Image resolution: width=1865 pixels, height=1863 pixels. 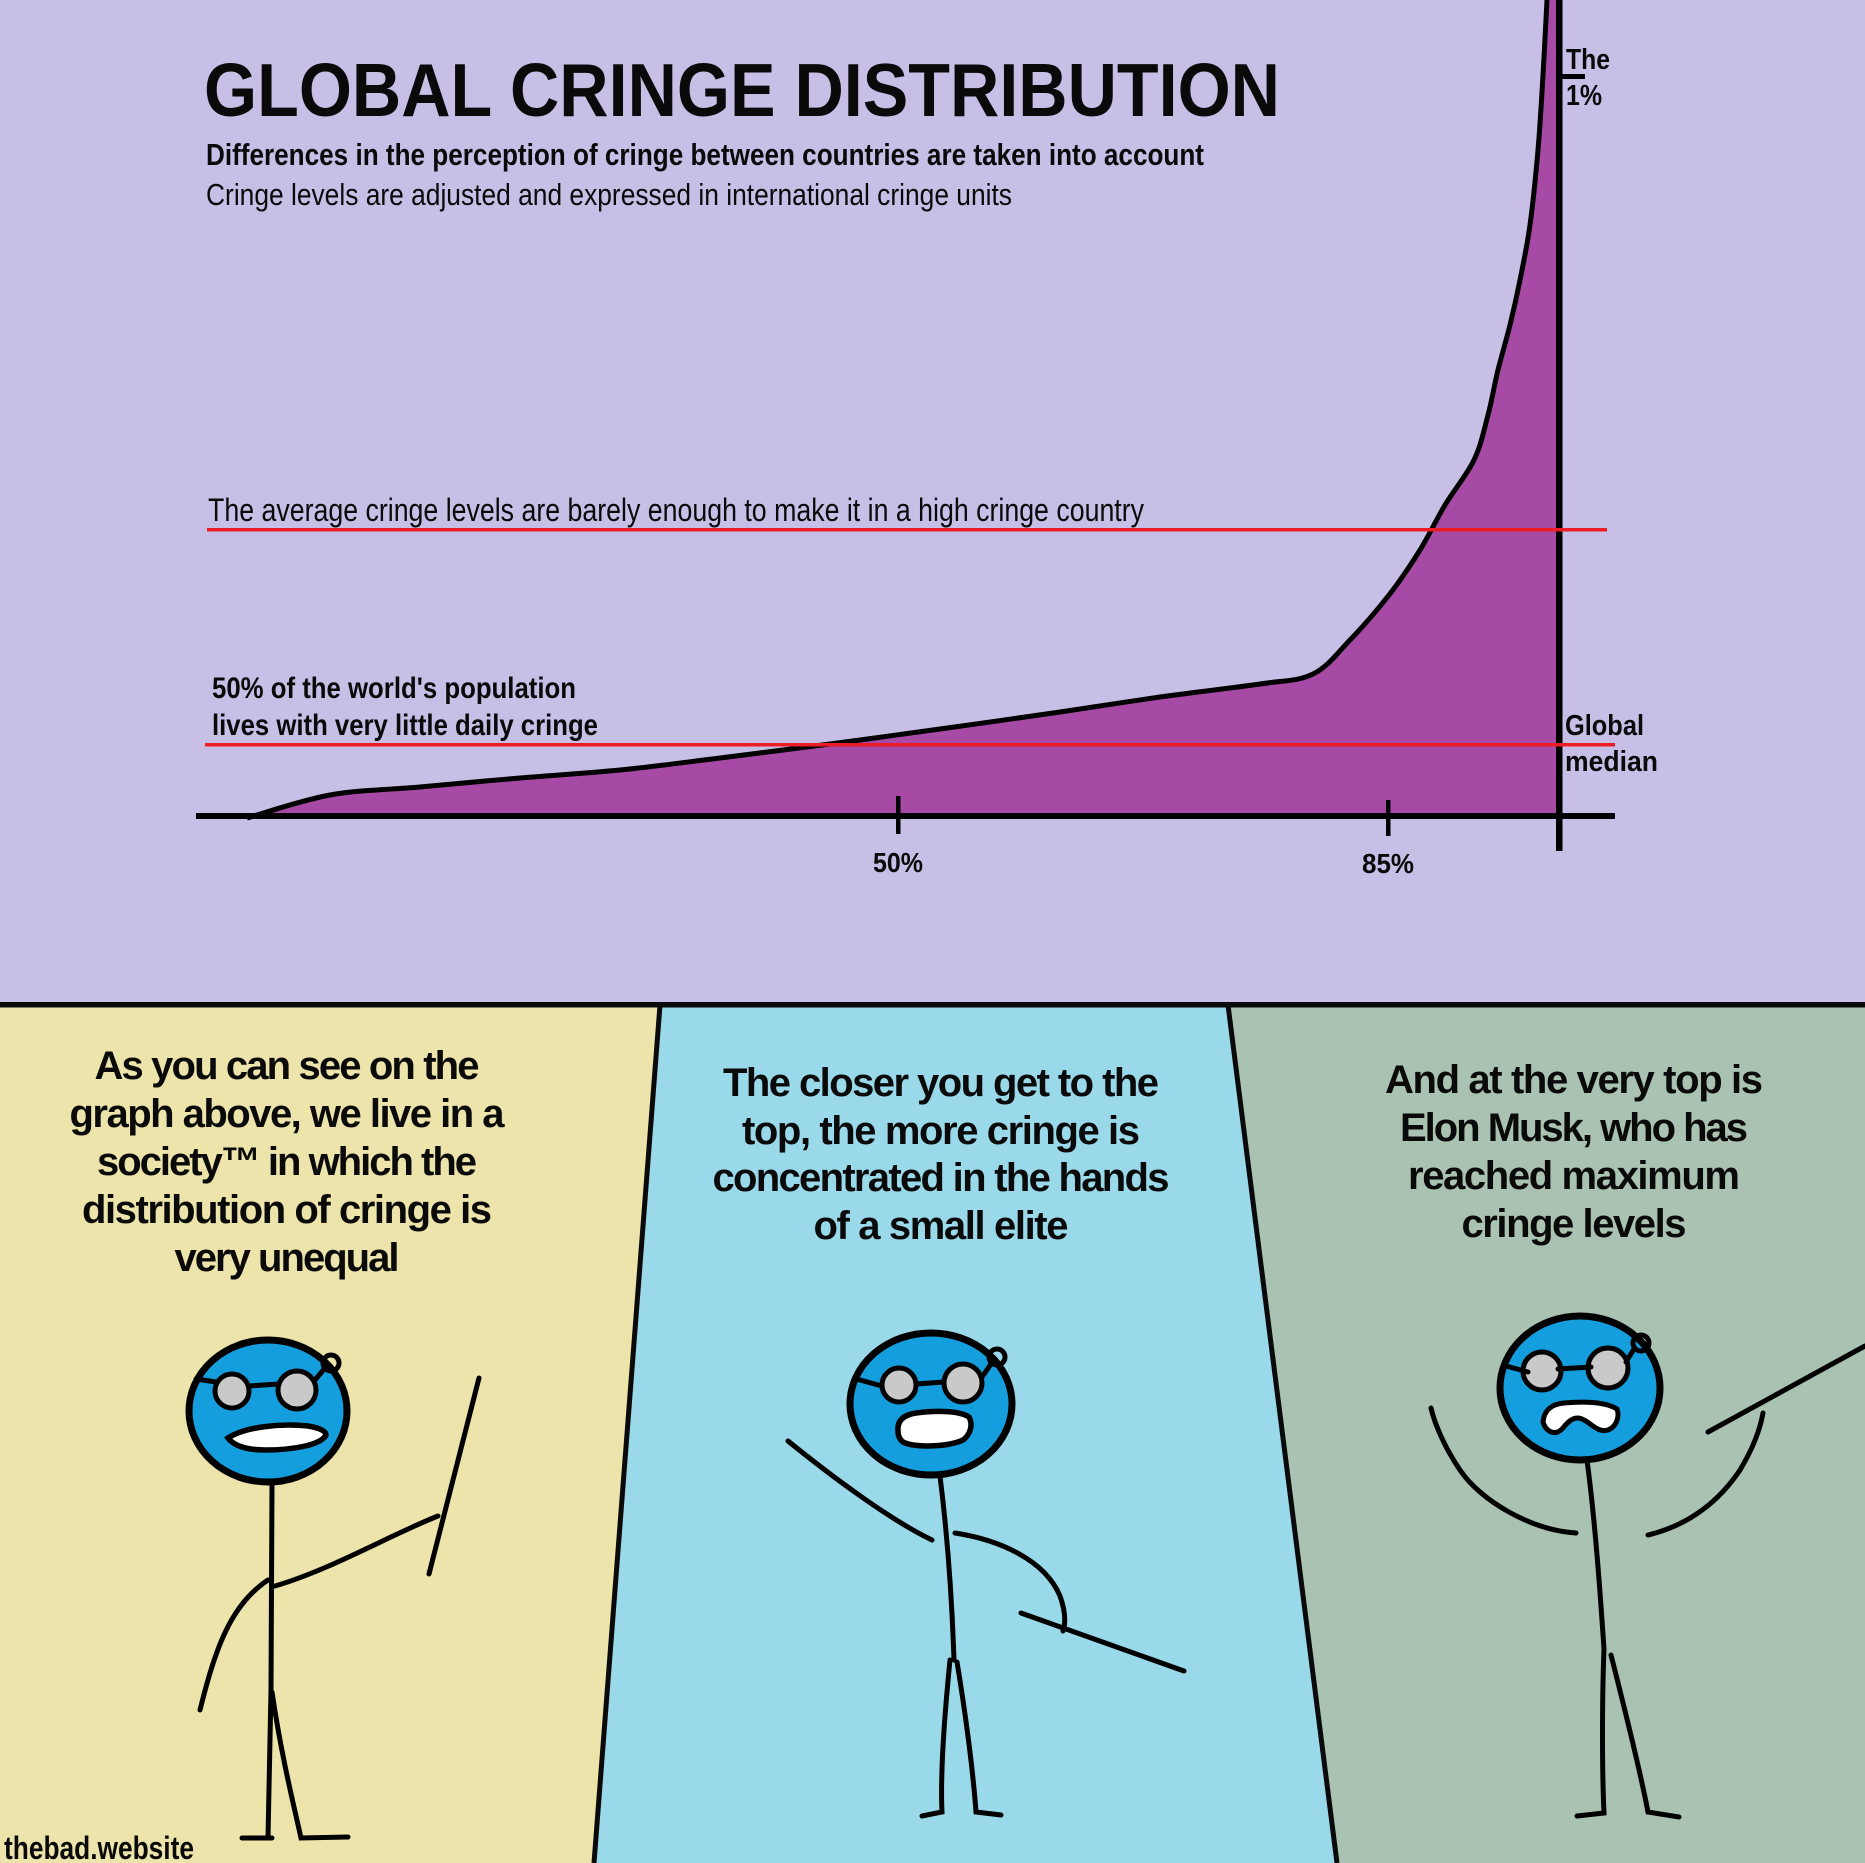 What do you see at coordinates (1388, 863) in the screenshot?
I see `svg-text: 85%` at bounding box center [1388, 863].